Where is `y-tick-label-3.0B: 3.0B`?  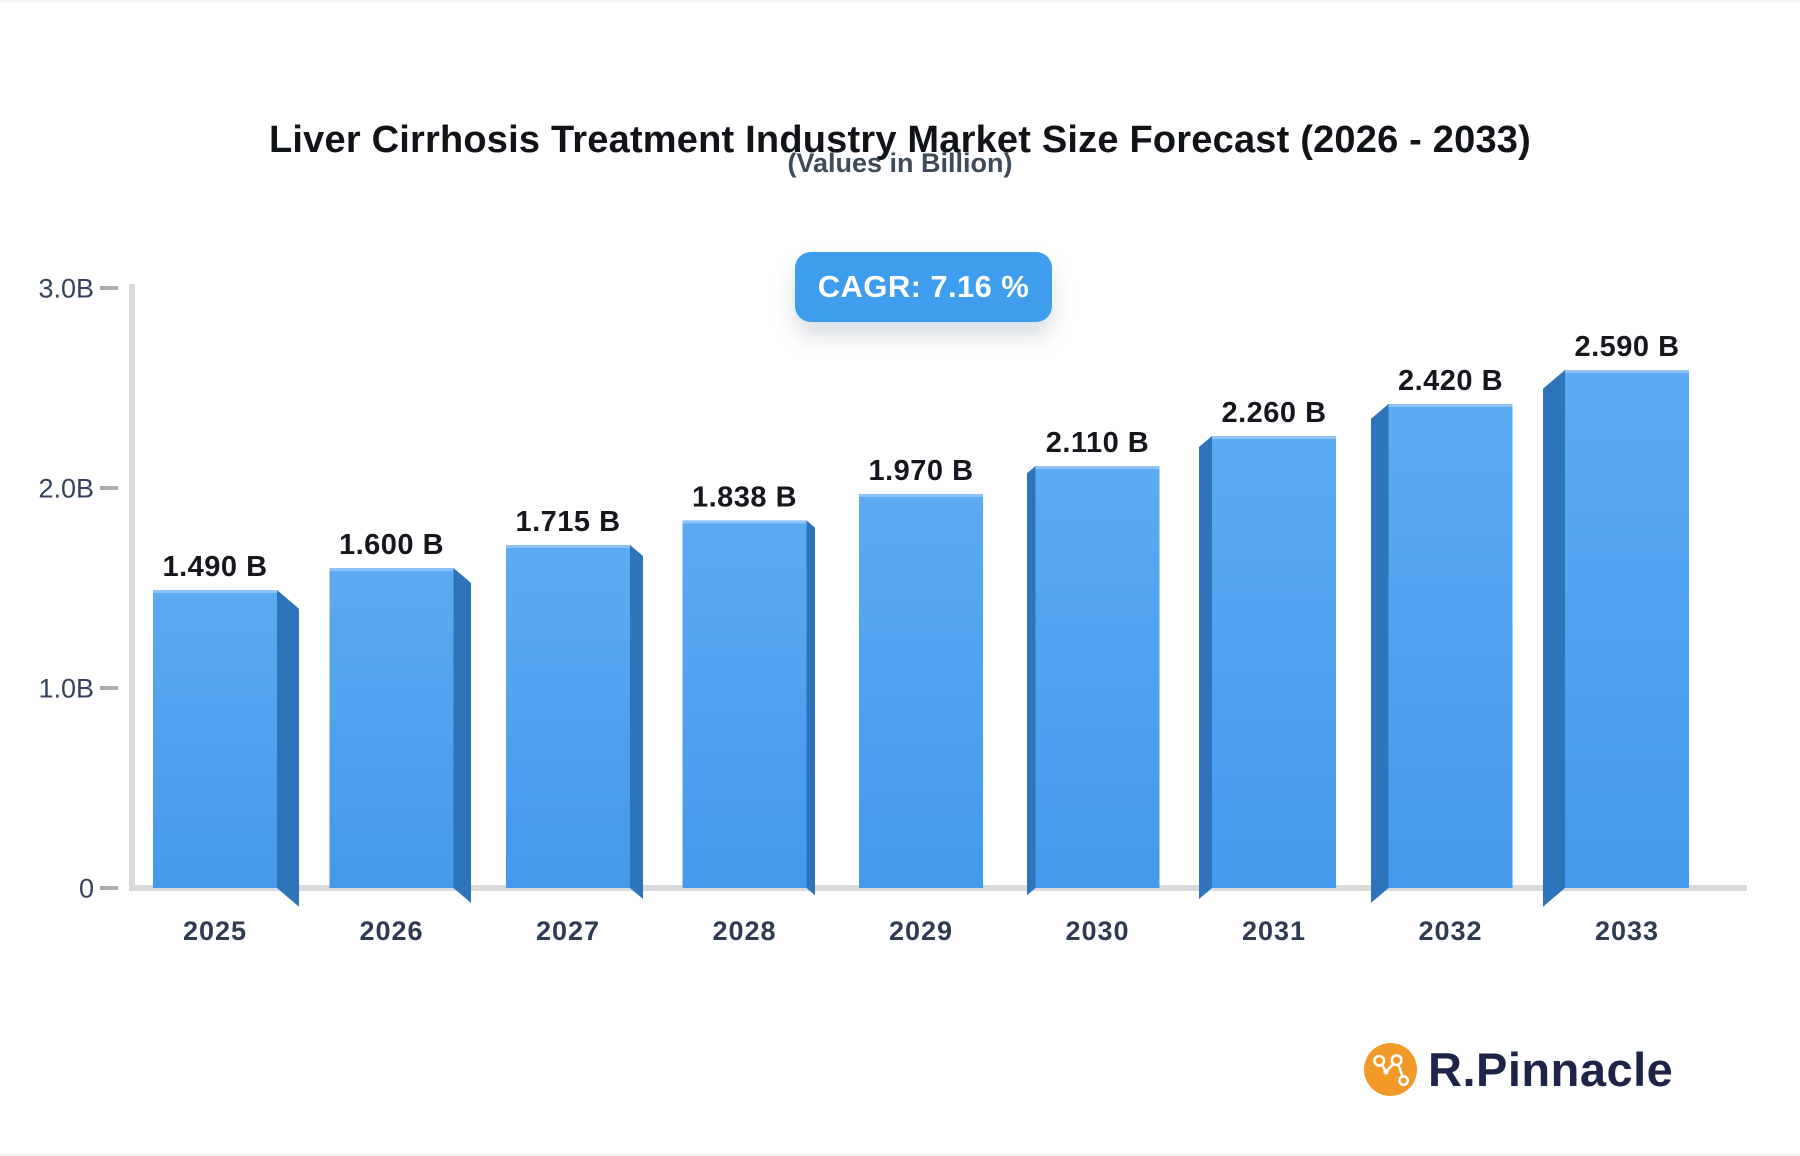 y-tick-label-3.0B: 3.0B is located at coordinates (66, 289).